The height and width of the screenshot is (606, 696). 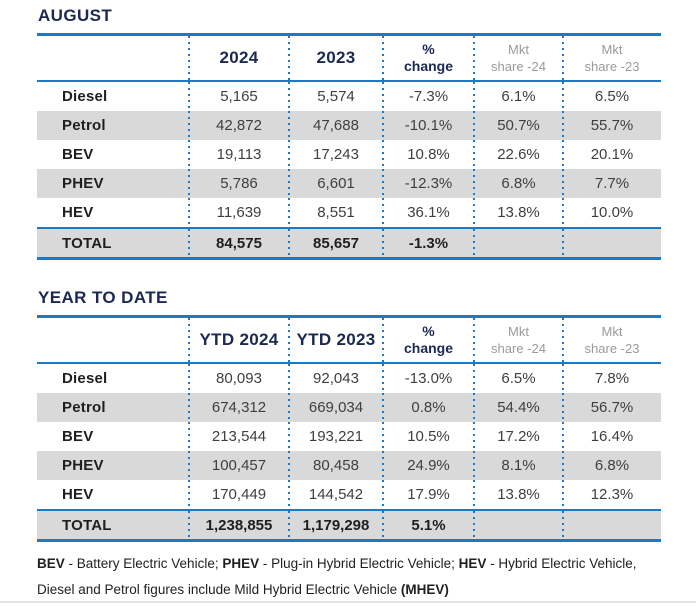 I want to click on august-col-header-mkt-share-23: Mkt share -23, so click(x=611, y=58).